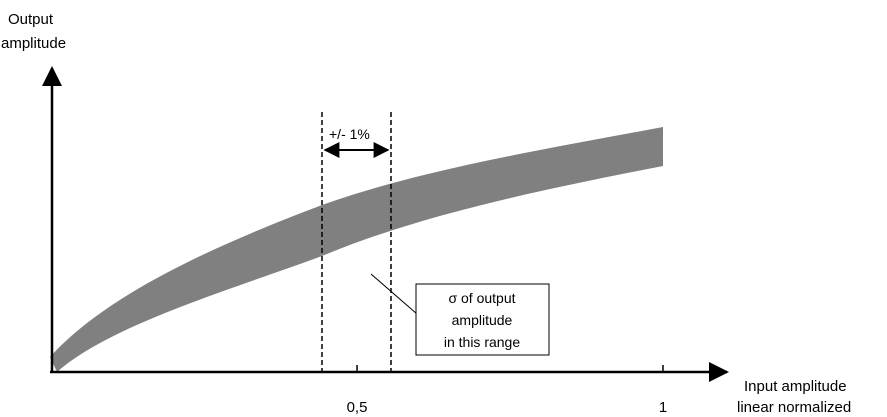 Image resolution: width=887 pixels, height=417 pixels. I want to click on x-tick-label-0-5: 0,5, so click(357, 407).